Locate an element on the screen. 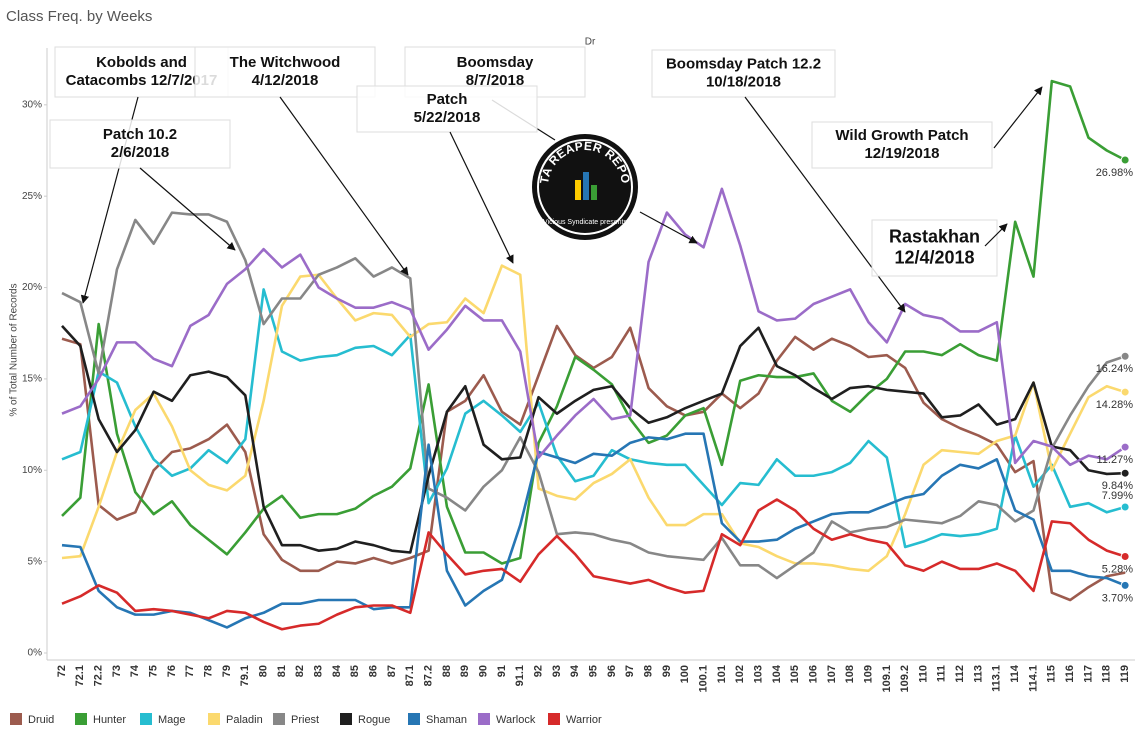 The width and height of the screenshot is (1140, 733). x-tick-label: 114.1 is located at coordinates (1033, 678).